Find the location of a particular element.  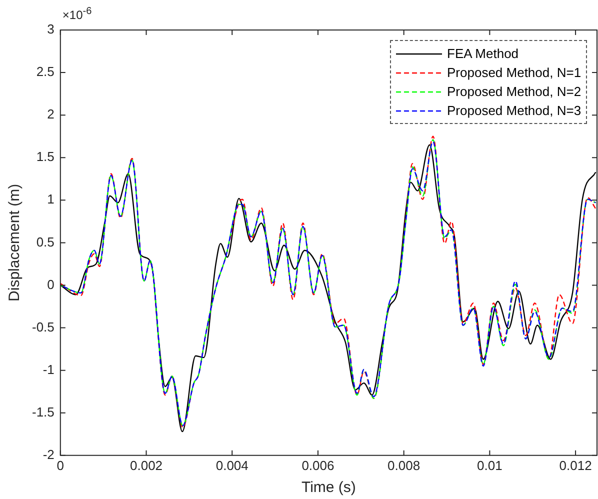

x-tick-label: 0.006 is located at coordinates (318, 465).